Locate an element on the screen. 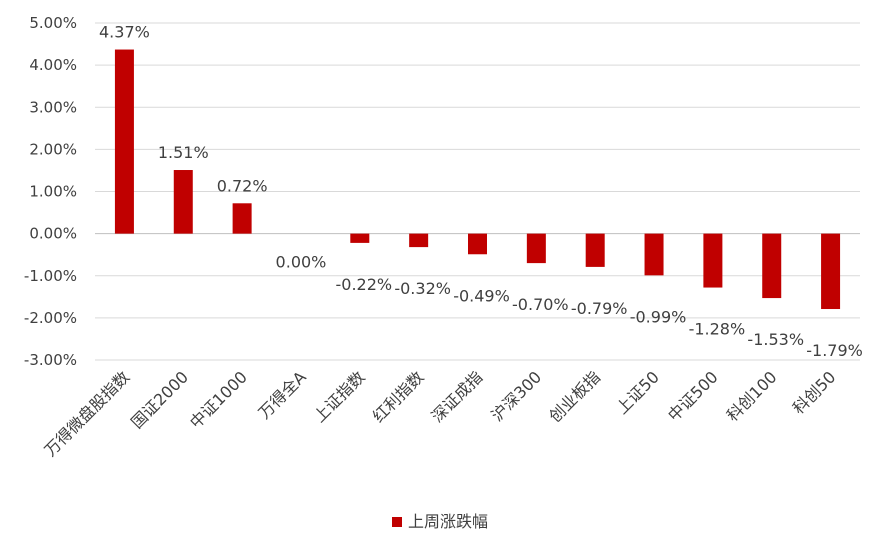 This screenshot has width=884, height=557. y-tick-label: 2.00% is located at coordinates (53, 149).